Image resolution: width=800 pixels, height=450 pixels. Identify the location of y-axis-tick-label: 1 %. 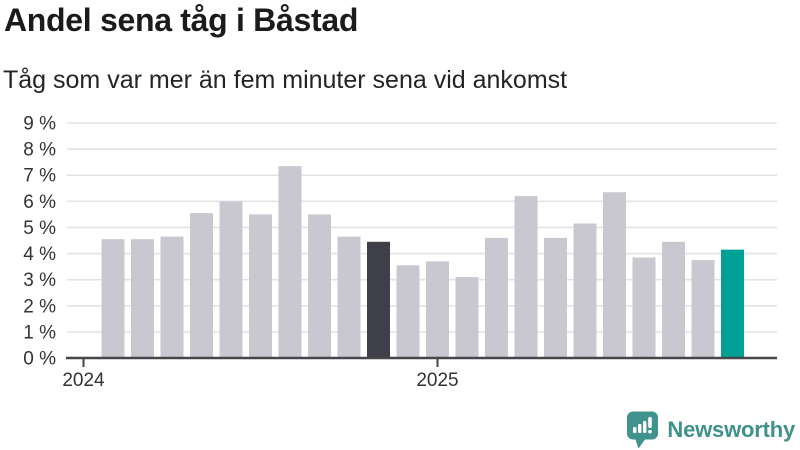
(39, 332).